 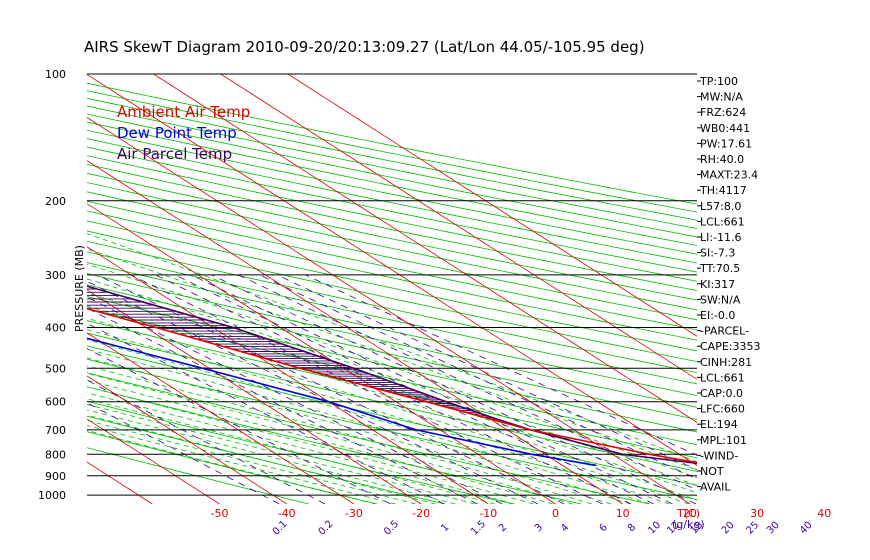 I want to click on temp-axis-unit: T(C), so click(x=688, y=513).